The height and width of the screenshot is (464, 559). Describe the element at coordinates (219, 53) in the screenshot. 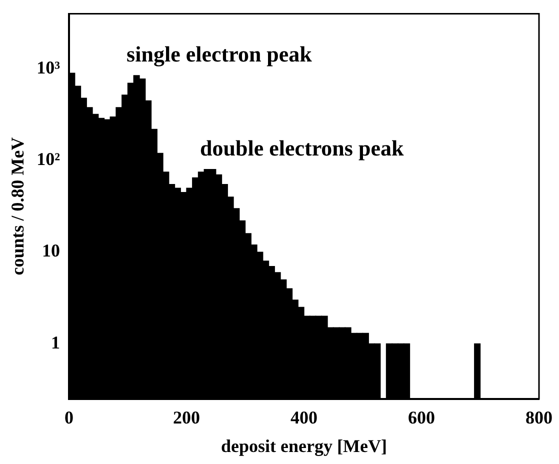

I see `annotation: single electron peak` at that location.